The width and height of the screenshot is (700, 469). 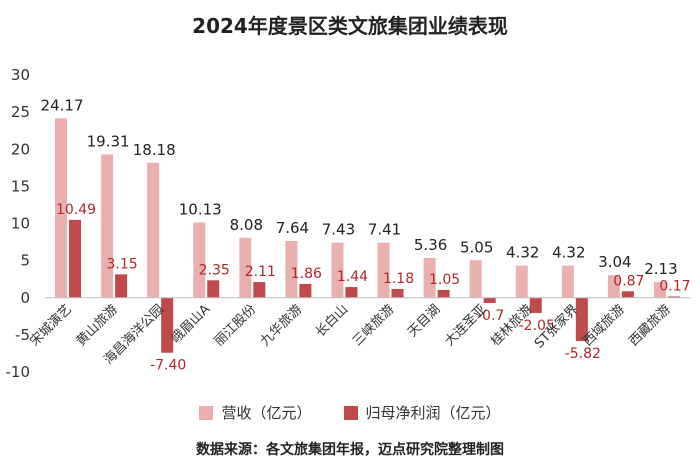 I want to click on revenue-value-label: 8.08, so click(x=246, y=225).